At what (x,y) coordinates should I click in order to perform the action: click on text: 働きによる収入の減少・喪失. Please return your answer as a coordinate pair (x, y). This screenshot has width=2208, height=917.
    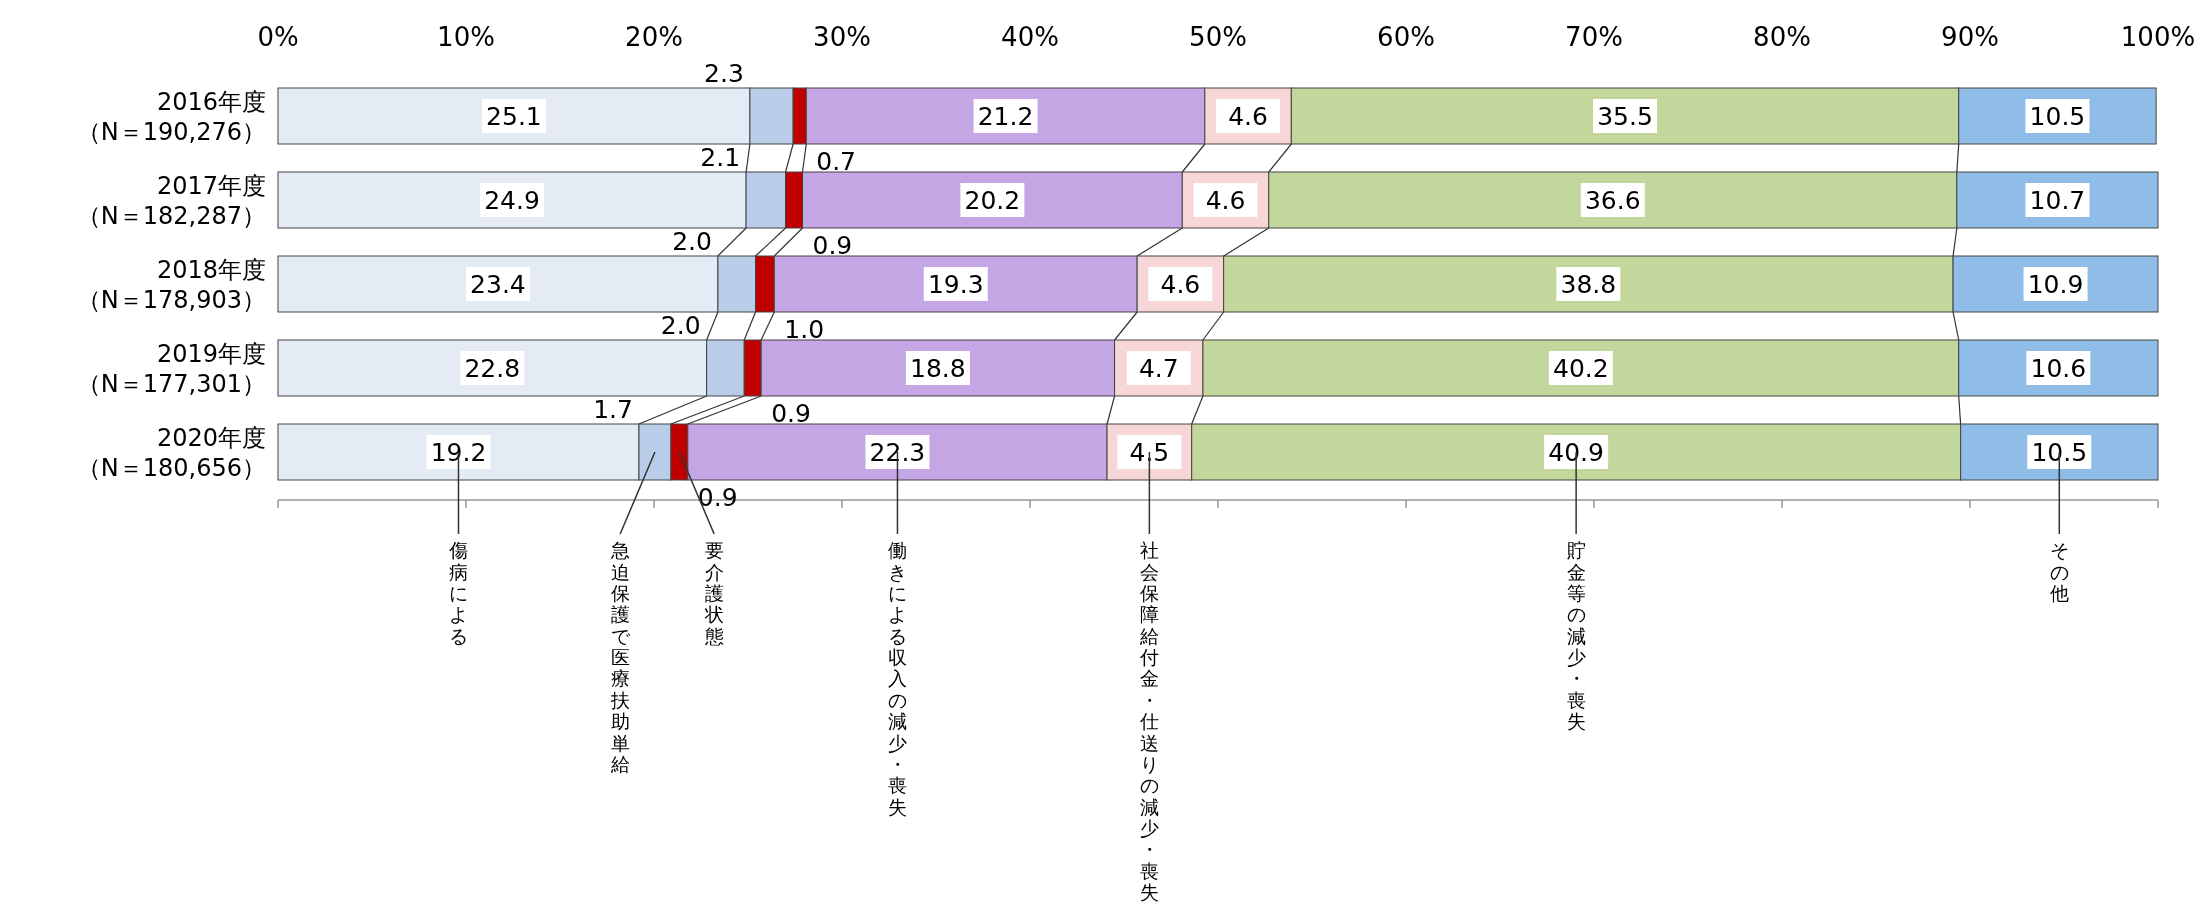
    Looking at the image, I should click on (897, 679).